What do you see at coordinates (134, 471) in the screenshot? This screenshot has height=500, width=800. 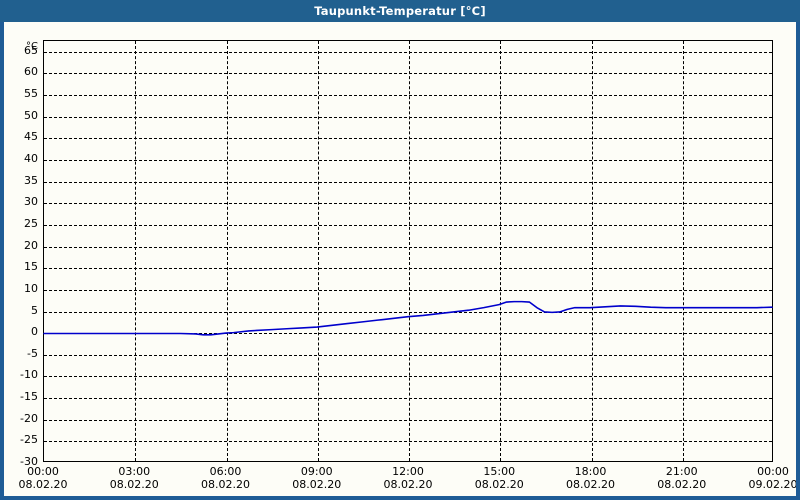 I see `x-axis-time-label: 03:00` at bounding box center [134, 471].